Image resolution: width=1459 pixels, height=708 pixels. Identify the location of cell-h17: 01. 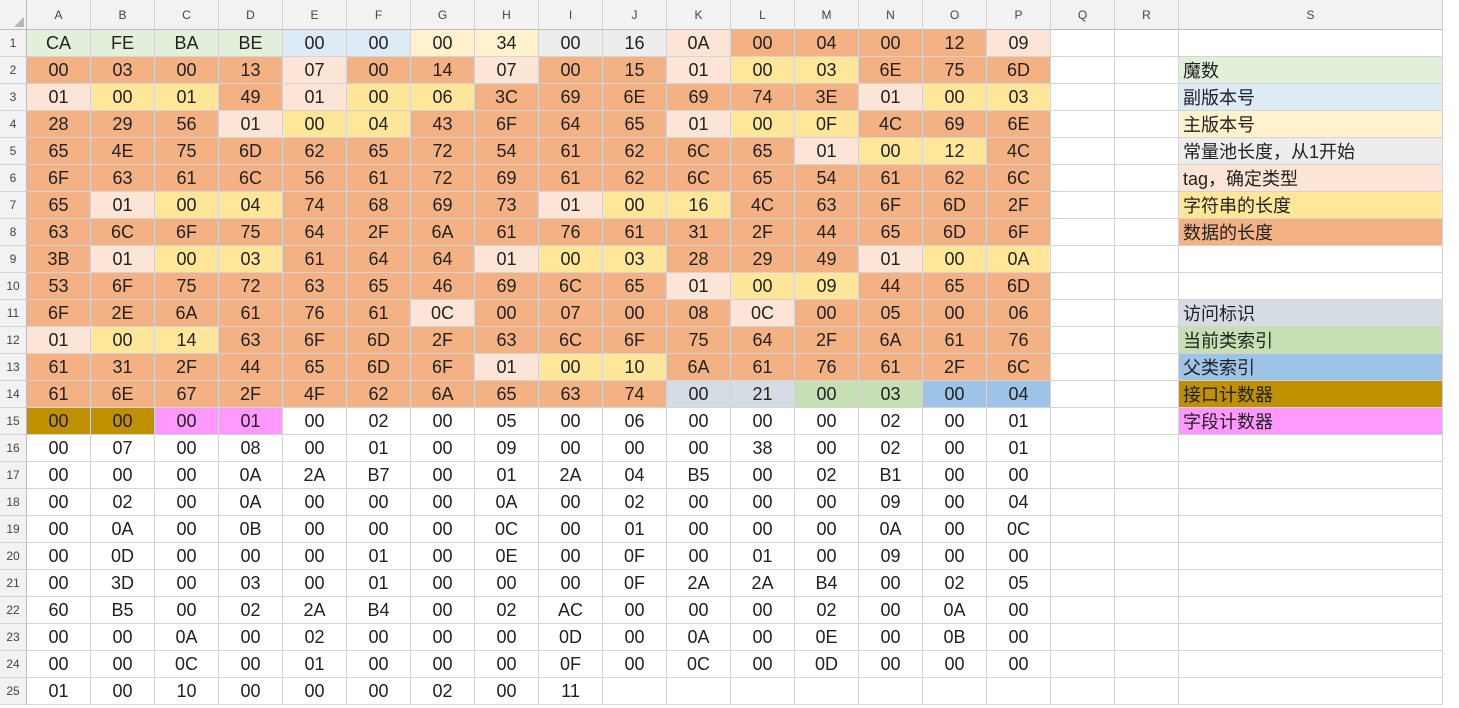
(507, 475).